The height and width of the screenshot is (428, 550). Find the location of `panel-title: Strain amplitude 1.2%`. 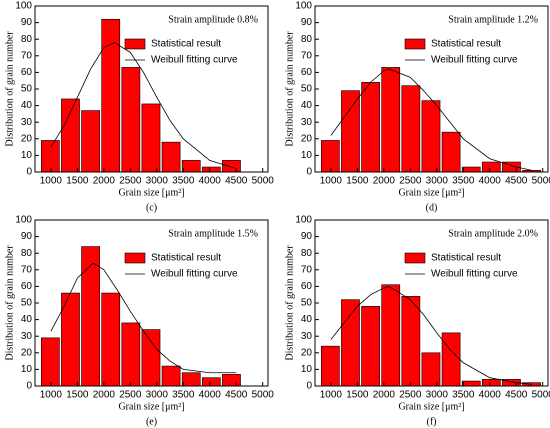

panel-title: Strain amplitude 1.2% is located at coordinates (493, 19).